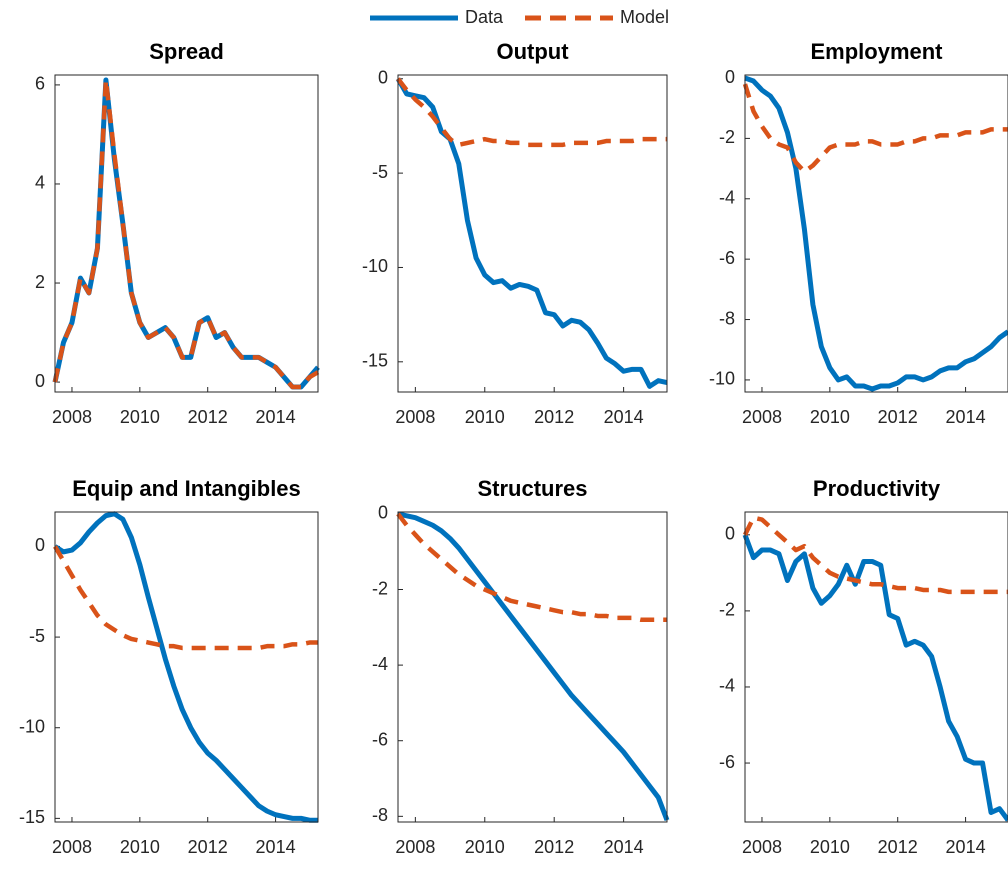 The width and height of the screenshot is (1008, 869). I want to click on legend-label: Data, so click(484, 17).